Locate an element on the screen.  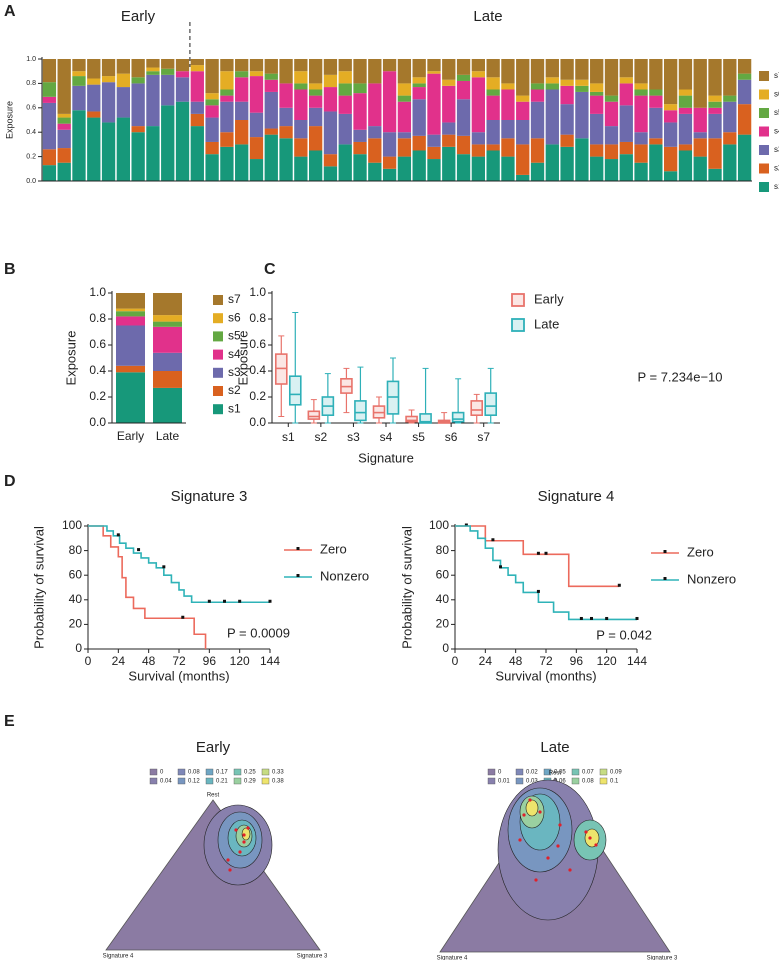
x-tick-label: 72 is located at coordinates (546, 661).